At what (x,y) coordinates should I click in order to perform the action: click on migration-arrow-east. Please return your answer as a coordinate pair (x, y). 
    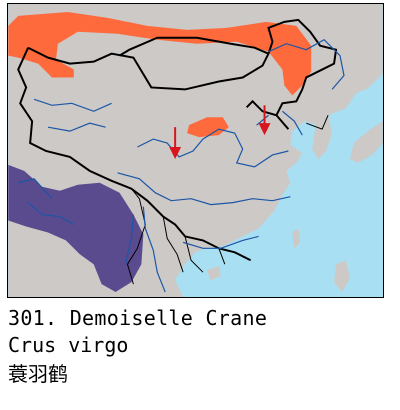
    Looking at the image, I should click on (264, 120).